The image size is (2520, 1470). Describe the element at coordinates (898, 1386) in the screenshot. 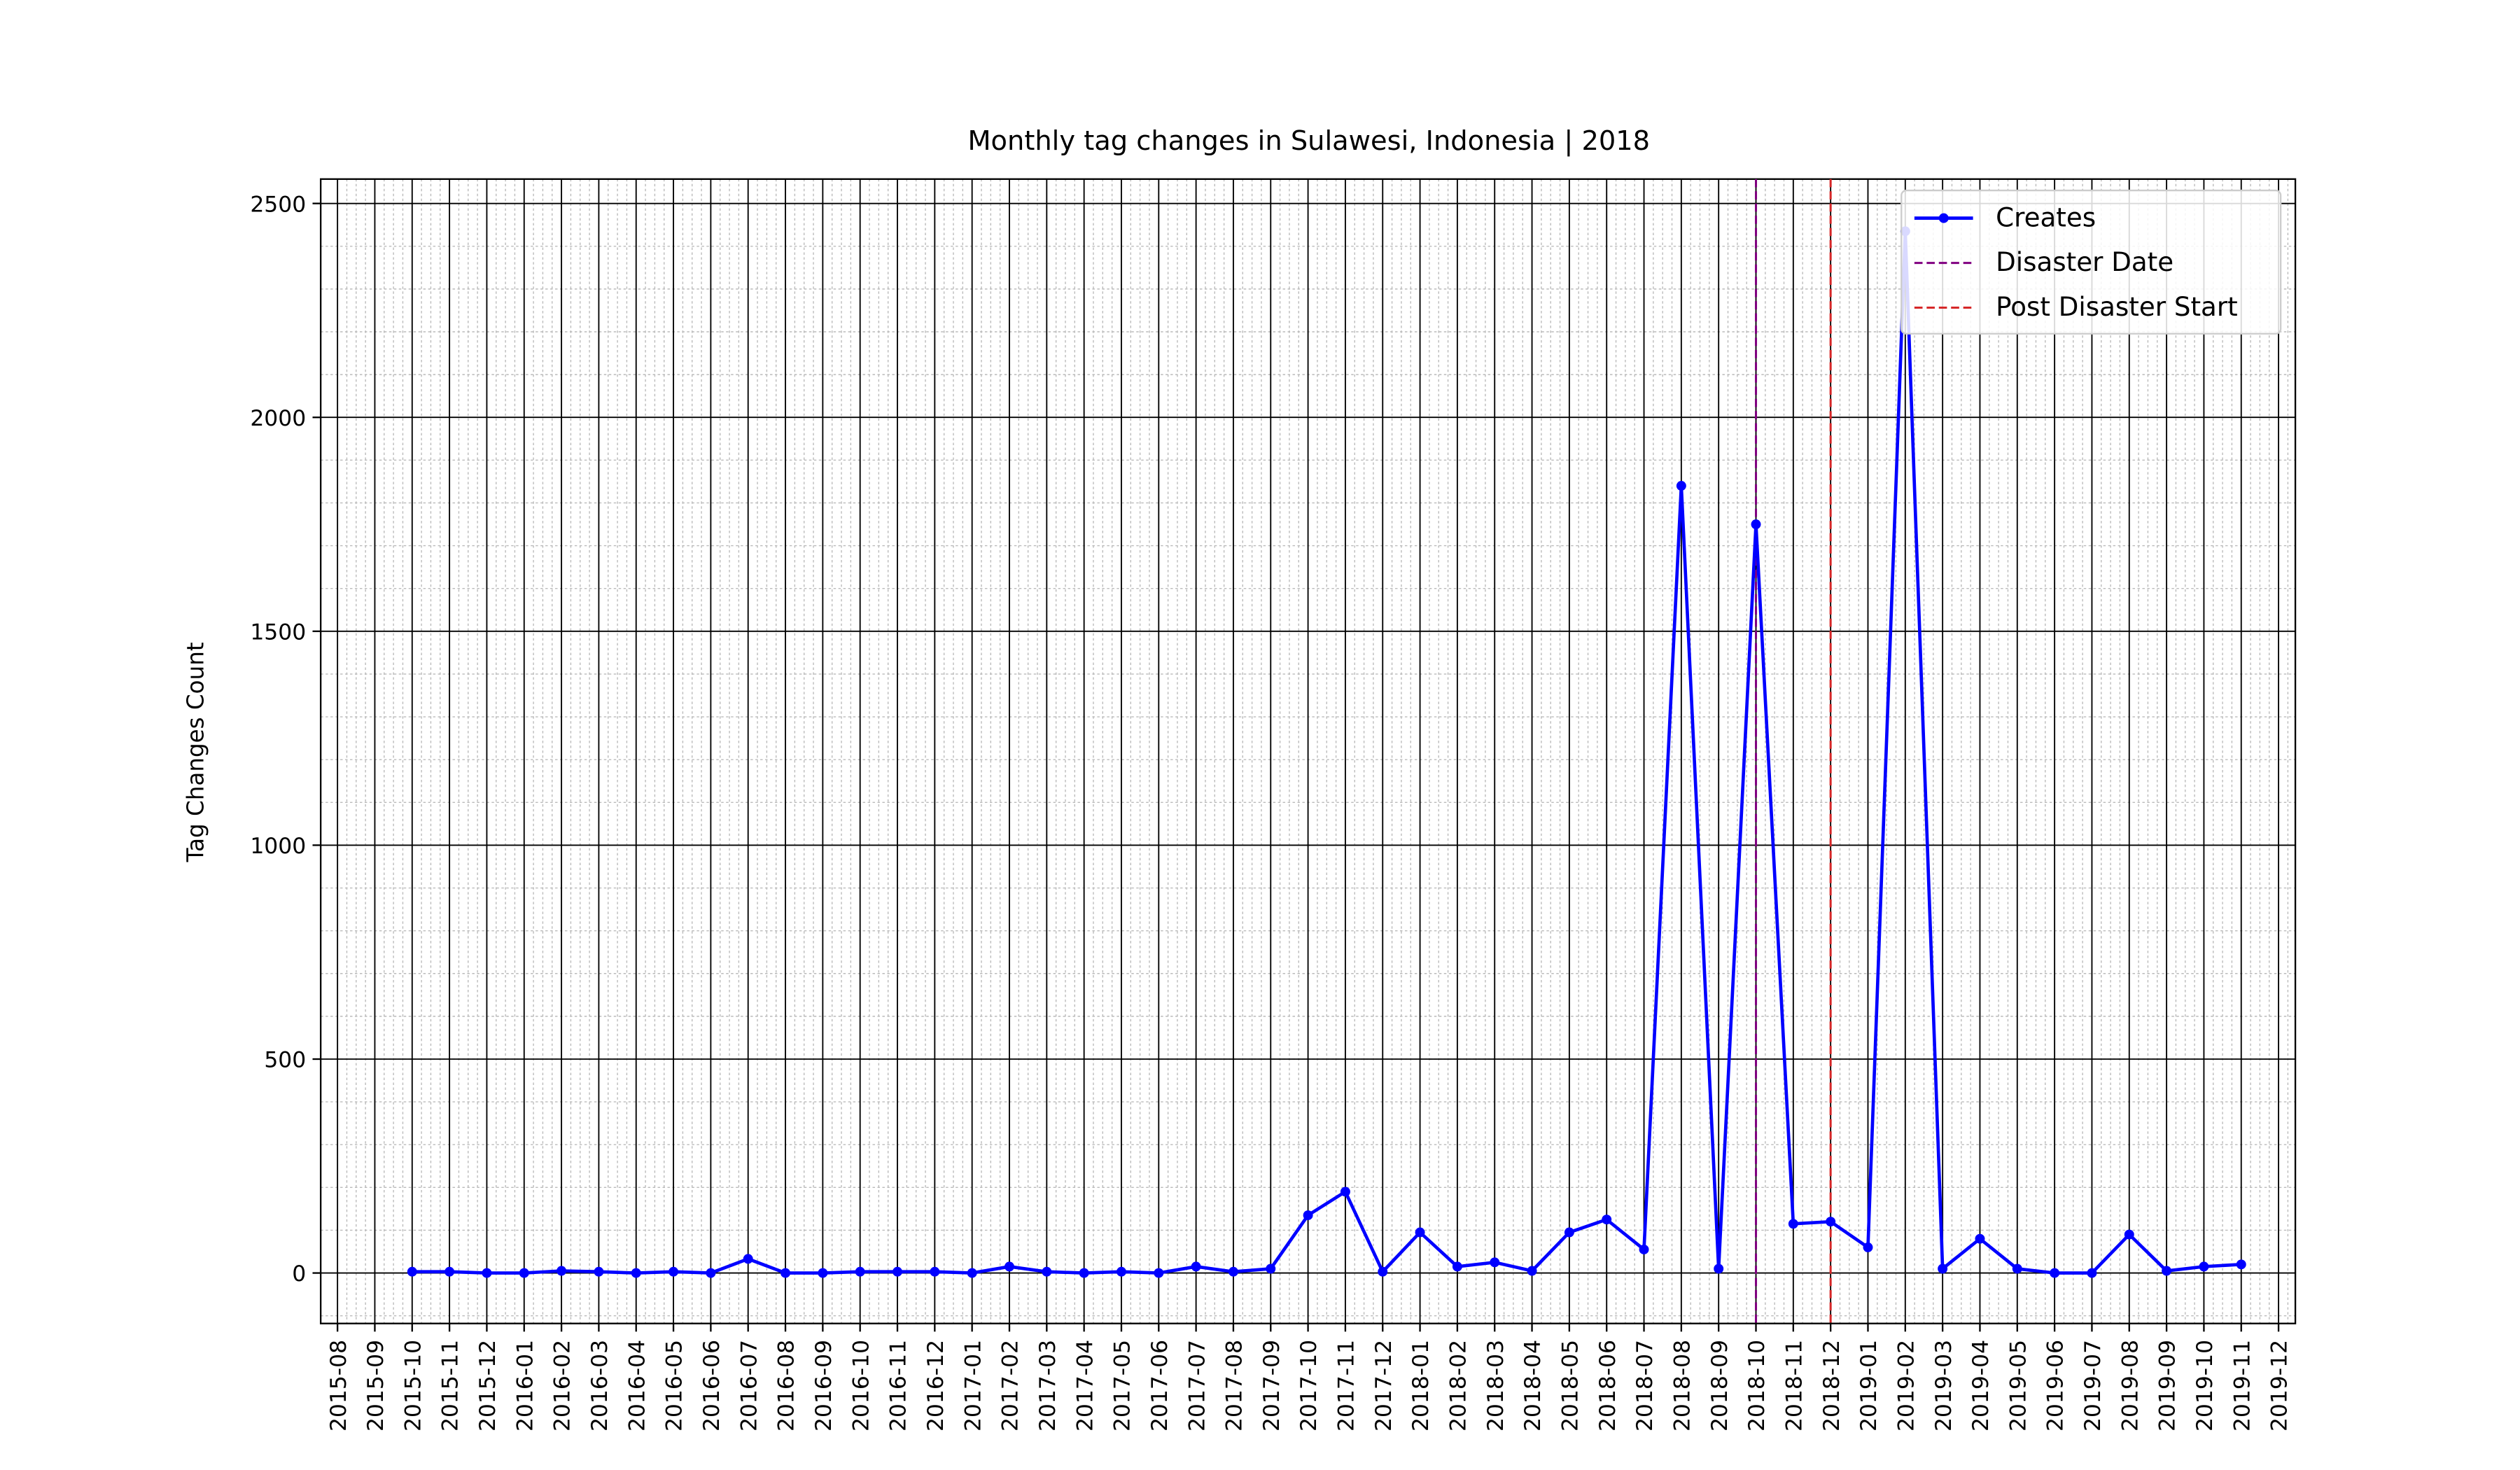

I see `x-tick-label: 2016-11` at that location.